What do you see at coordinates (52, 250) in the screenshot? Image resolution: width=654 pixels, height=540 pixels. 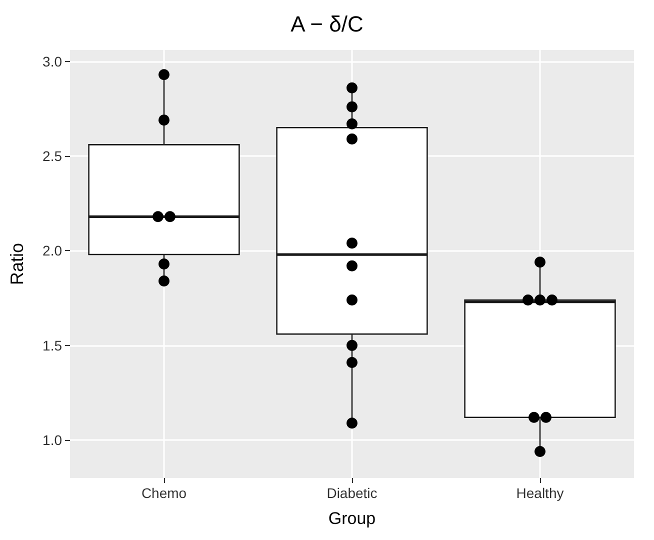 I see `y-tick-label: 2.0` at bounding box center [52, 250].